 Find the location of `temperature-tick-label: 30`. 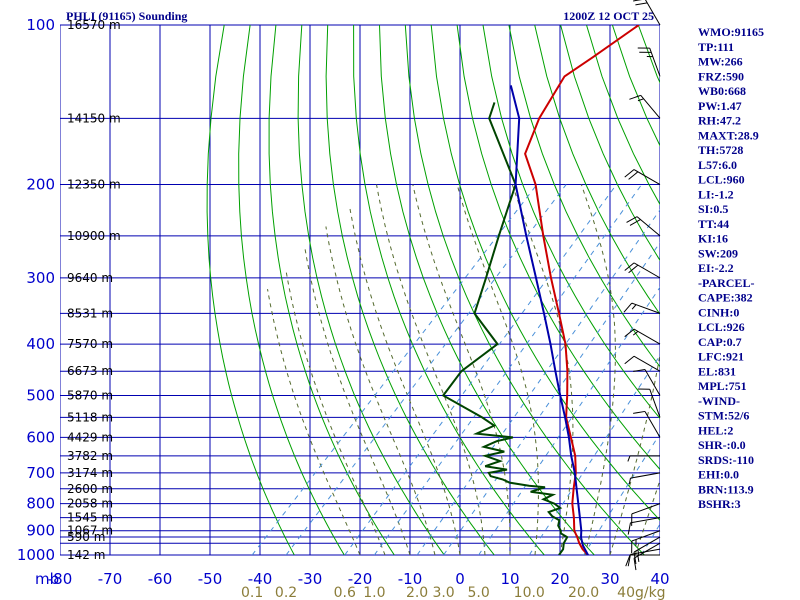

temperature-tick-label: 30 is located at coordinates (609, 579).